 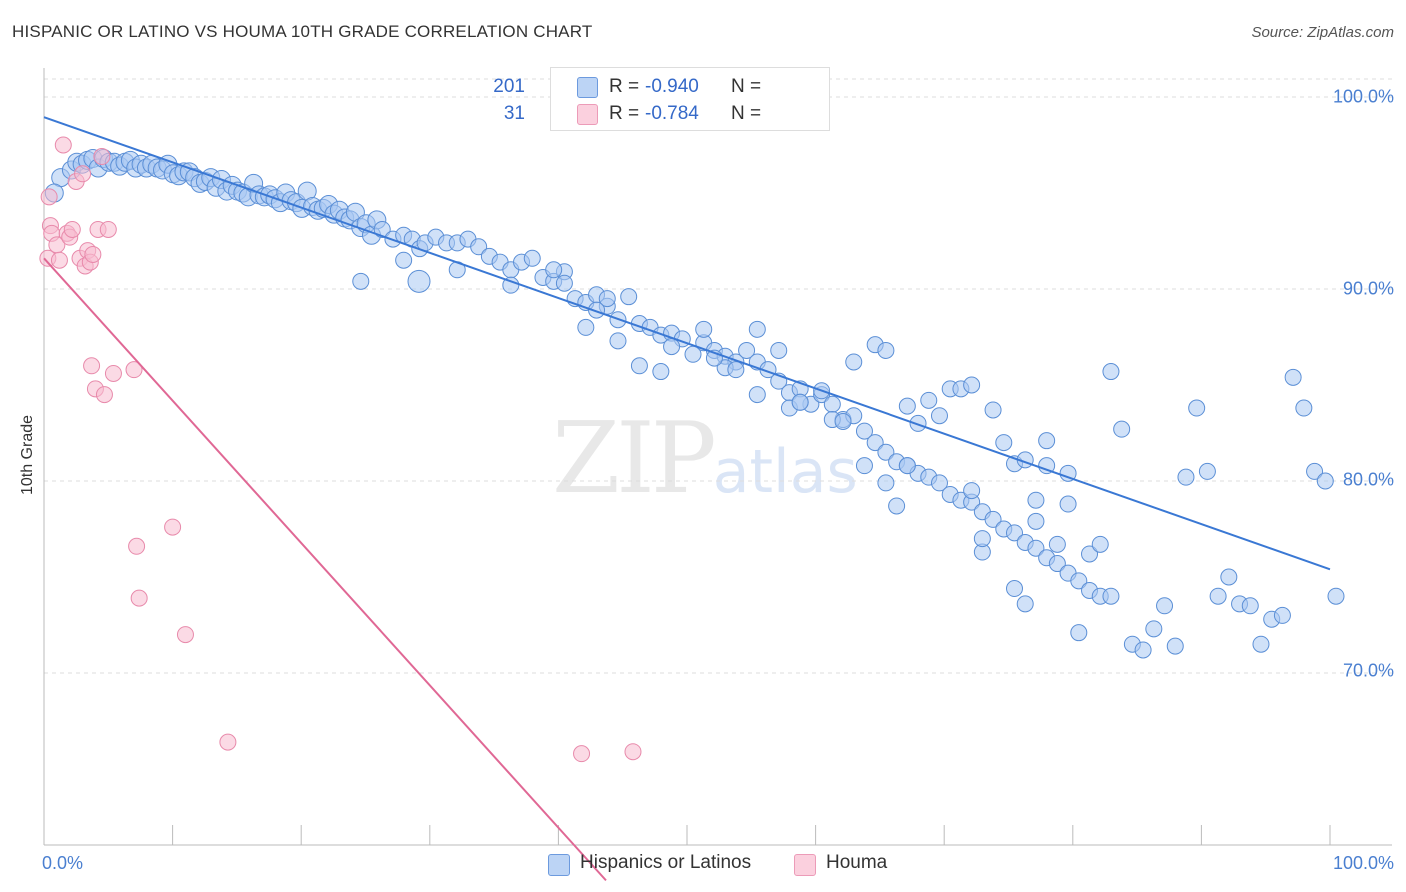 What do you see at coordinates (559, 865) in the screenshot?
I see `series-swatch-blue` at bounding box center [559, 865].